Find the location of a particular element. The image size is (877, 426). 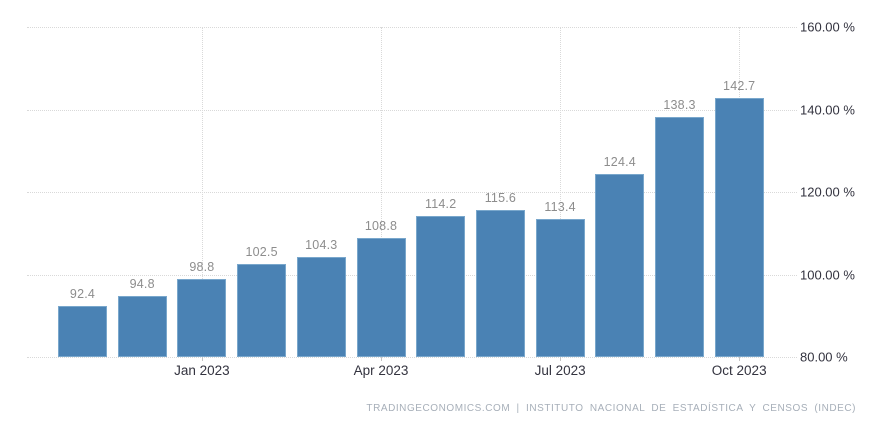

x-axis-tick-label: Apr 2023 is located at coordinates (381, 370).